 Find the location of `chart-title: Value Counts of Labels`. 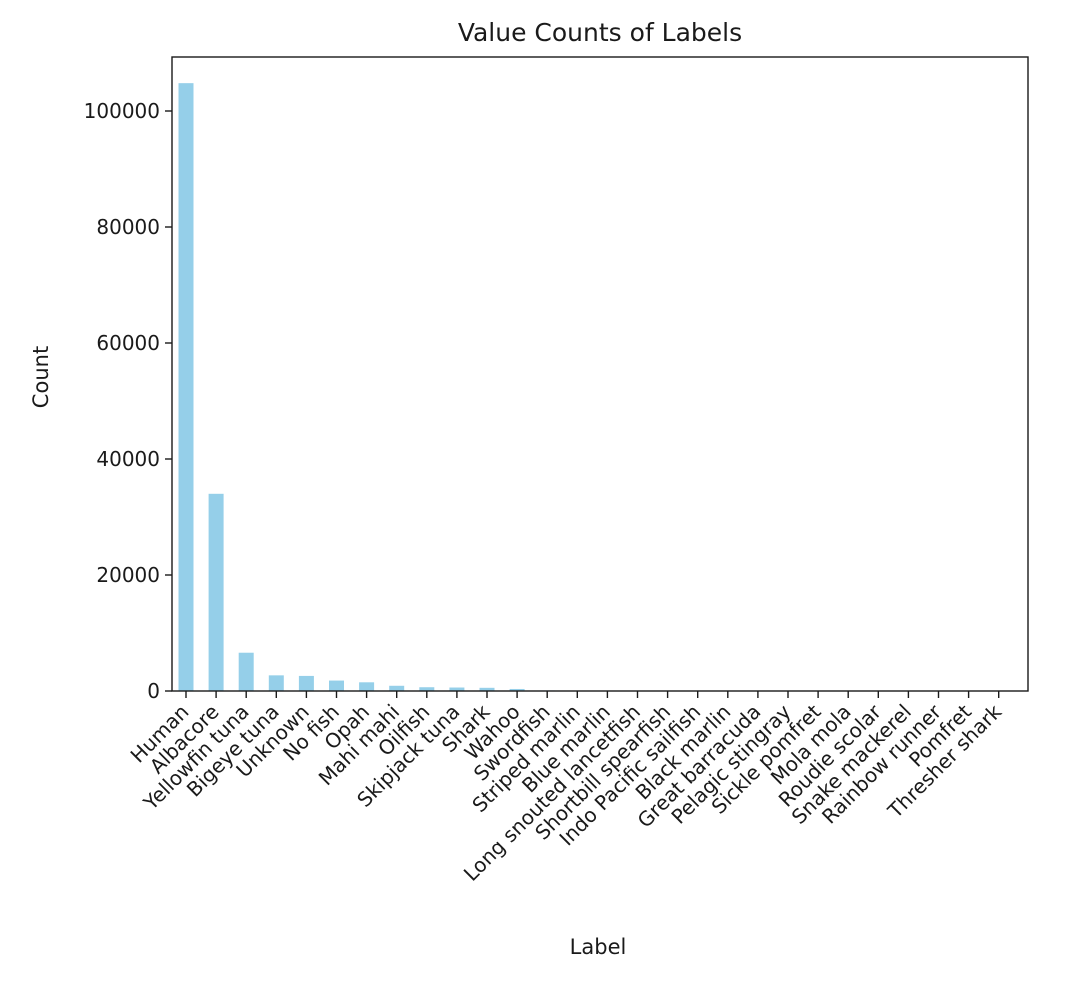

chart-title: Value Counts of Labels is located at coordinates (600, 32).